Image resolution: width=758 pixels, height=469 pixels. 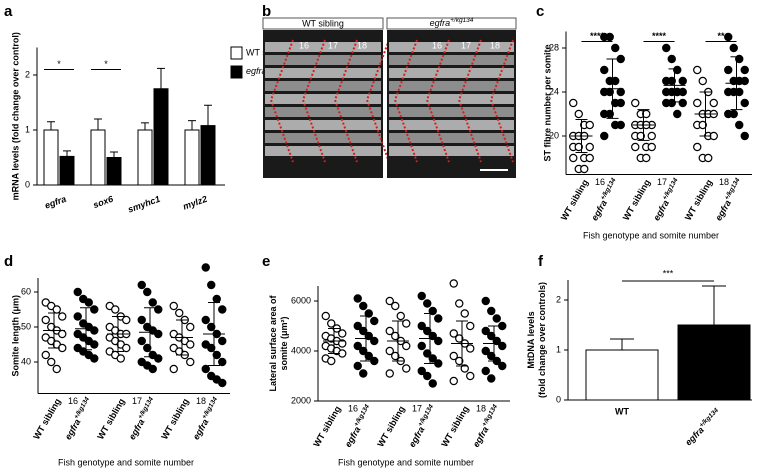 I want to click on x-tick-label: sox6, so click(x=104, y=201).